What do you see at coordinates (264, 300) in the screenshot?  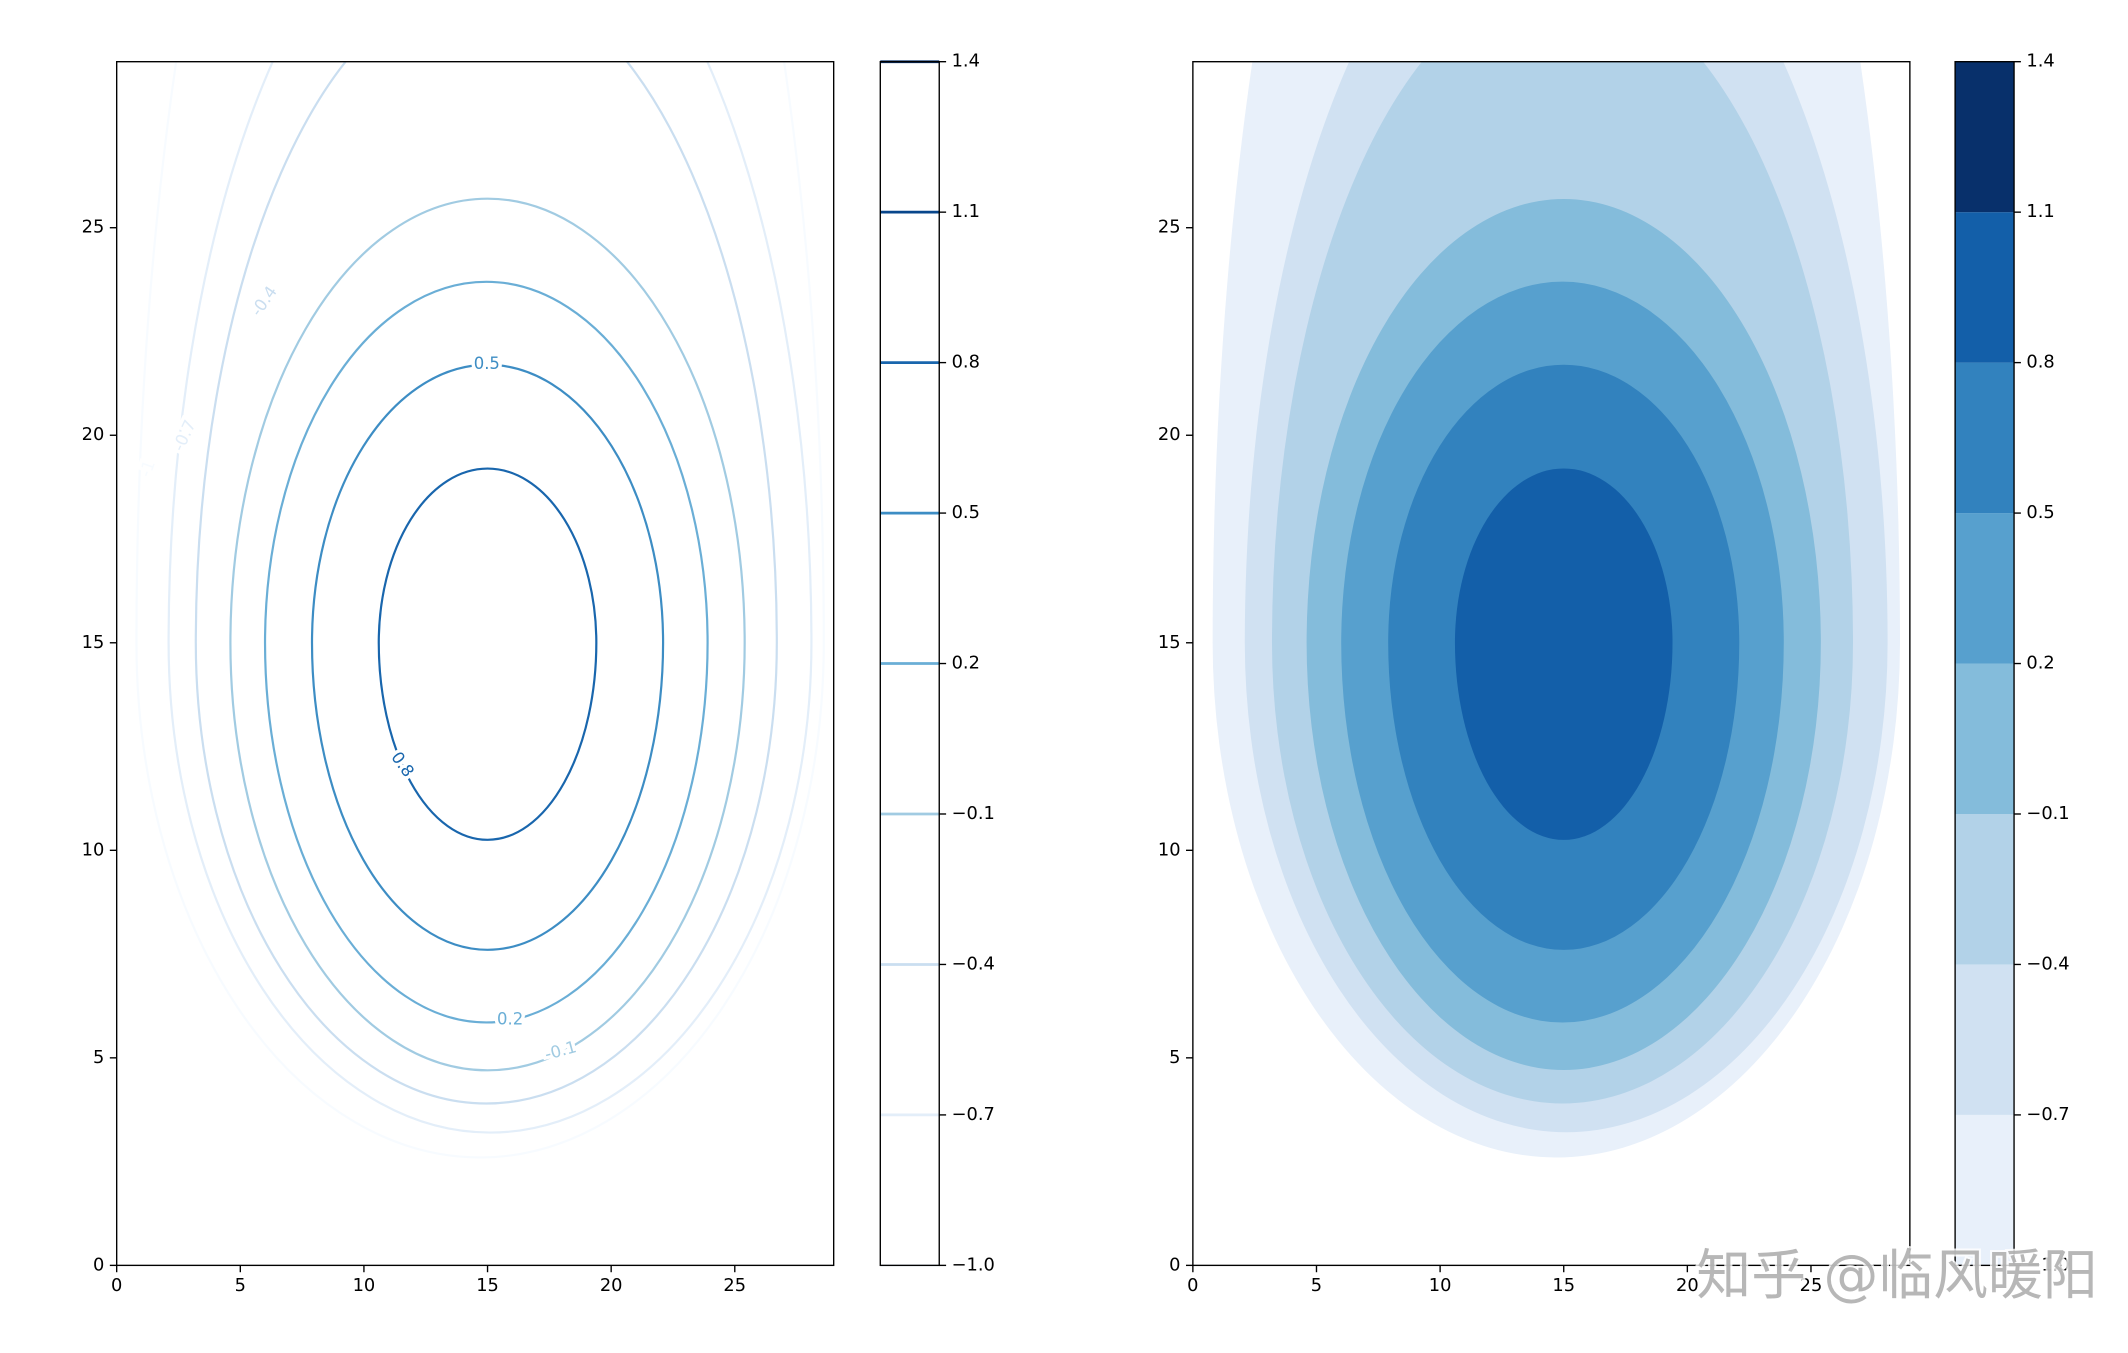 I see `contour-label: -0.4` at bounding box center [264, 300].